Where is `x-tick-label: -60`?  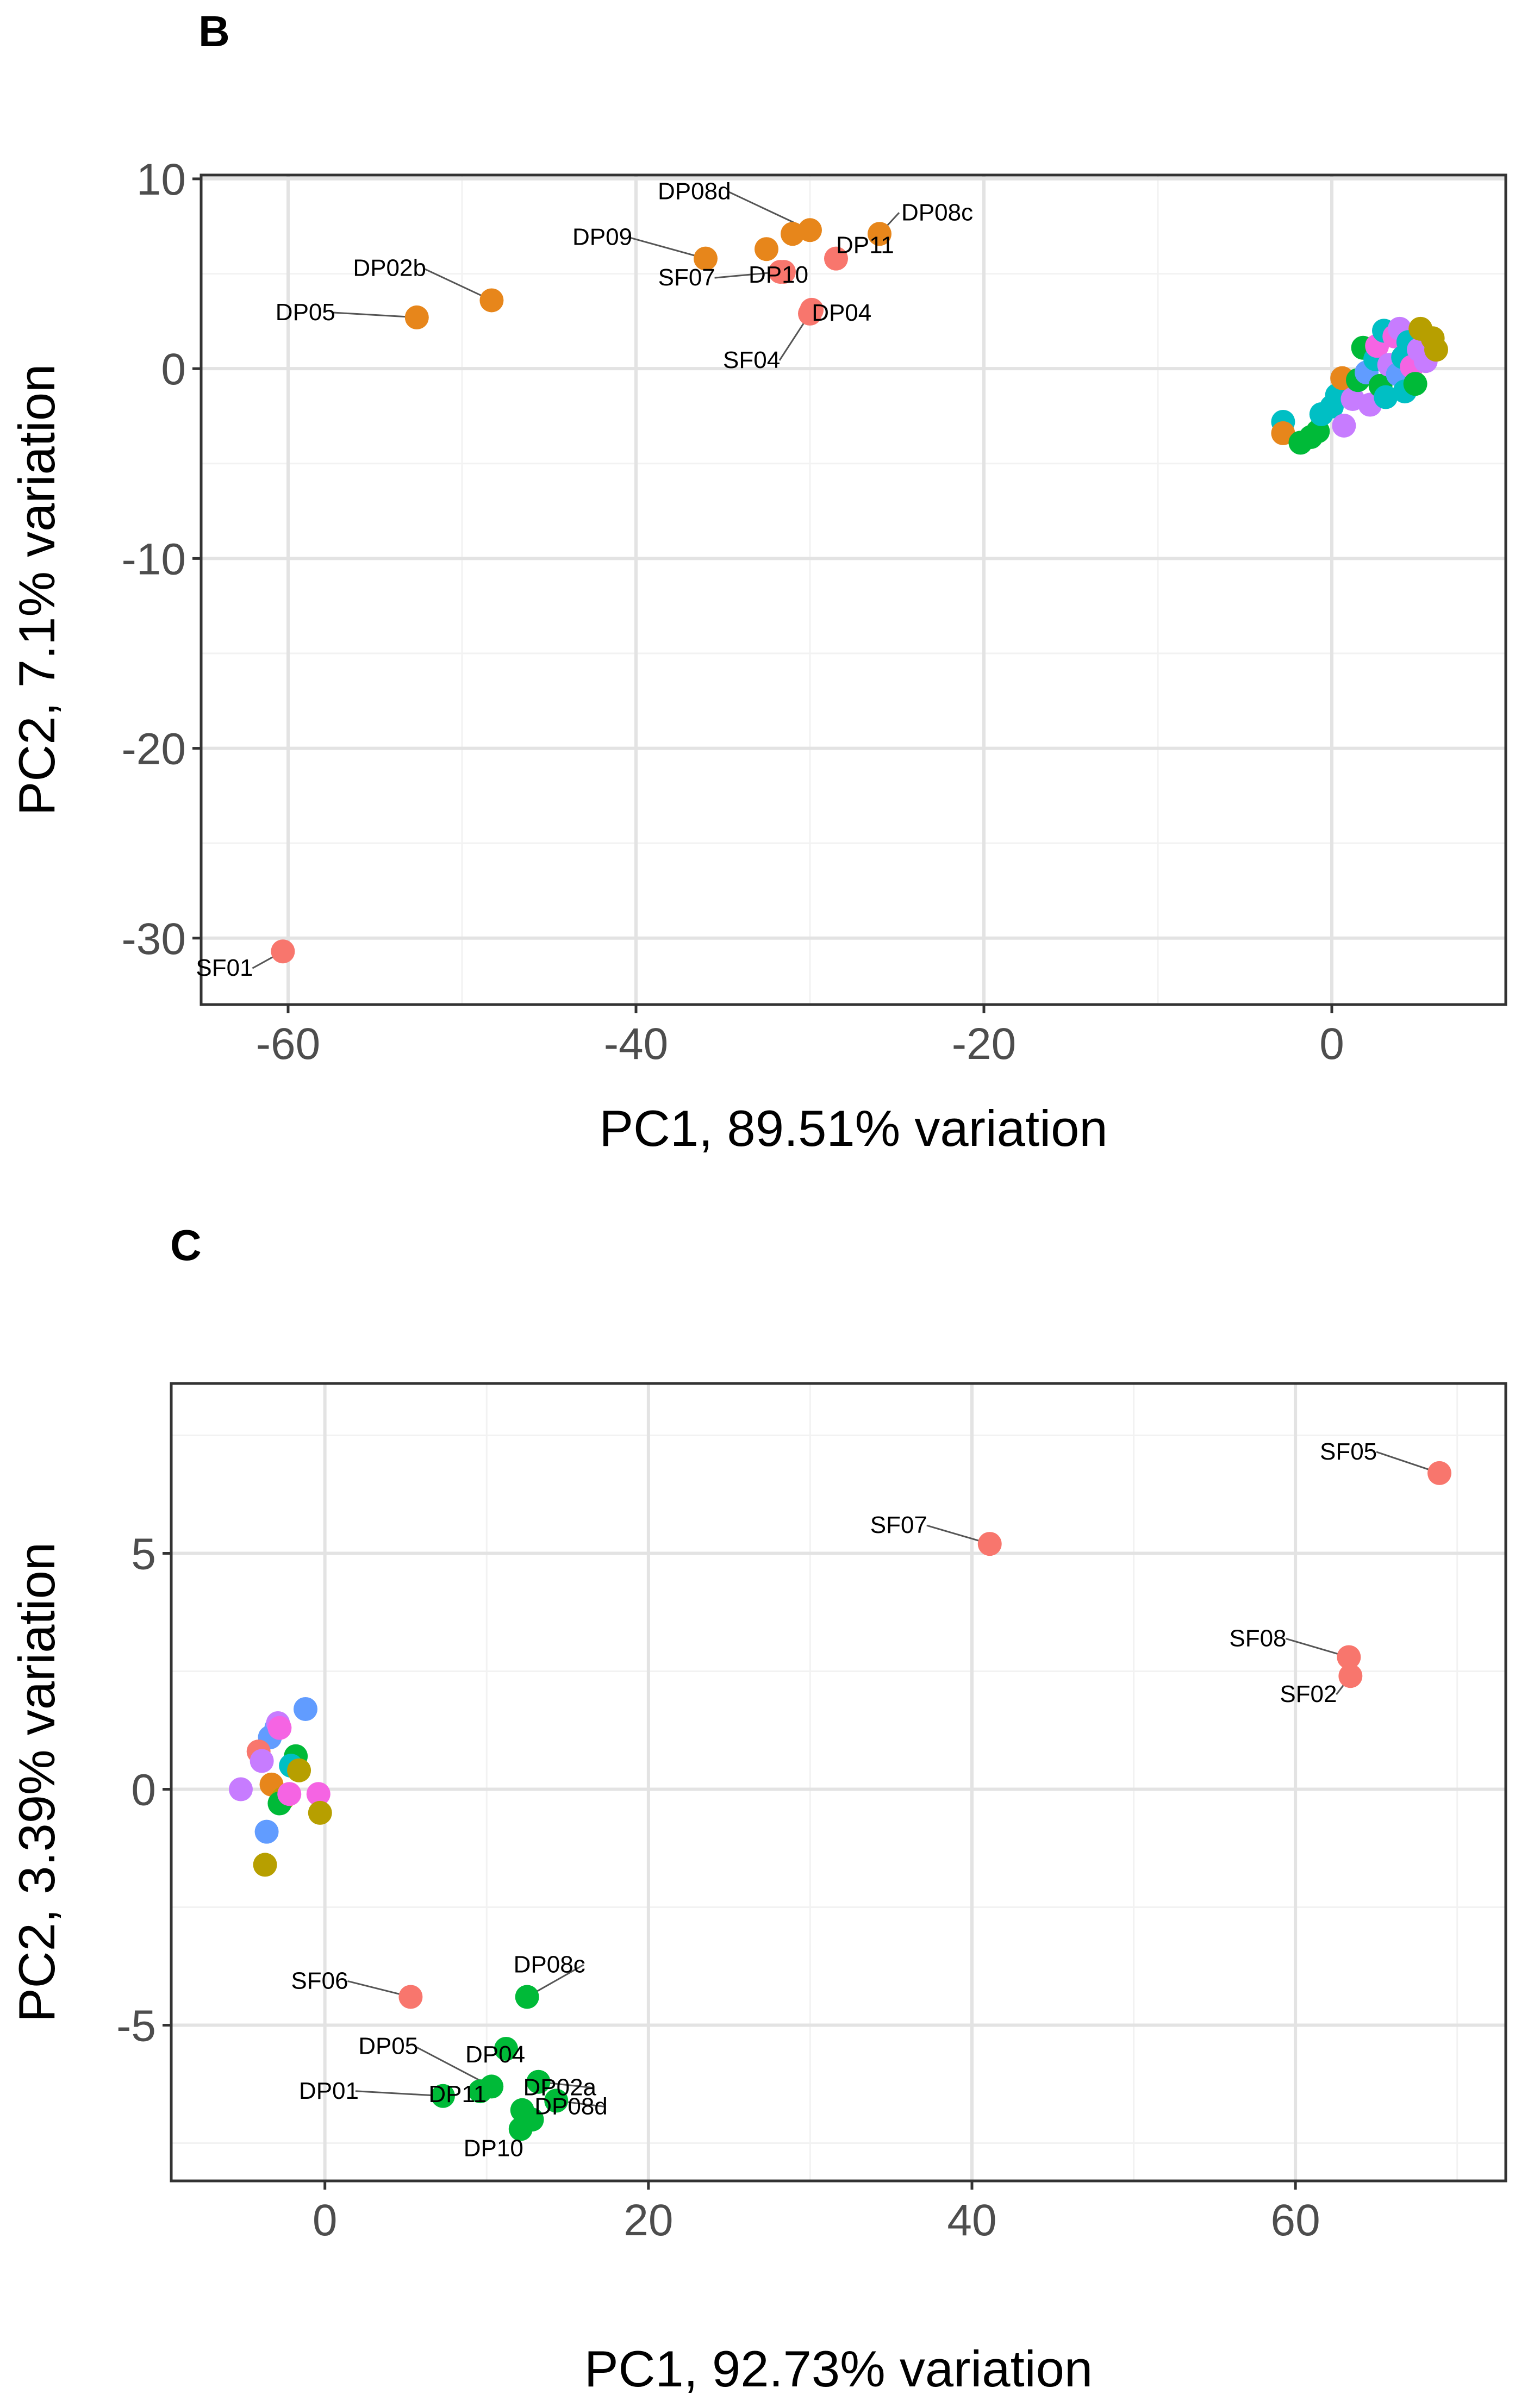 x-tick-label: -60 is located at coordinates (288, 1044).